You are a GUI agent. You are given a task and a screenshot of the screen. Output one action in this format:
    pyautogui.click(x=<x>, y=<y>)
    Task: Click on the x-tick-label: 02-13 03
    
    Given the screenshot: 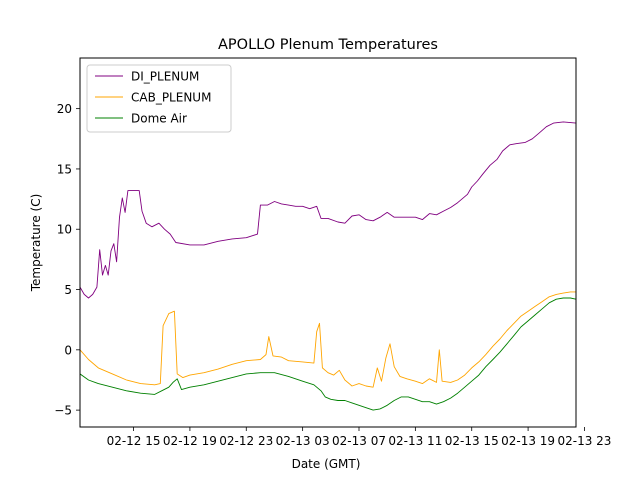 What is the action you would take?
    pyautogui.click(x=303, y=441)
    